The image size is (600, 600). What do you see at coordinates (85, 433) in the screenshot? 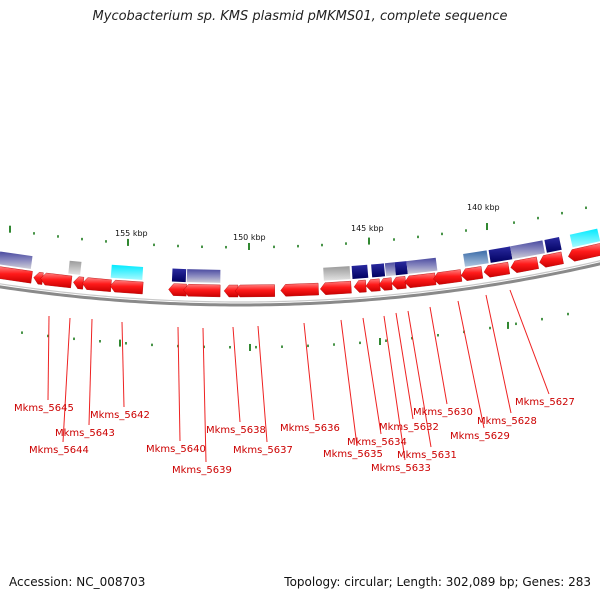
I see `gene-label: Mkms_5643` at bounding box center [85, 433].